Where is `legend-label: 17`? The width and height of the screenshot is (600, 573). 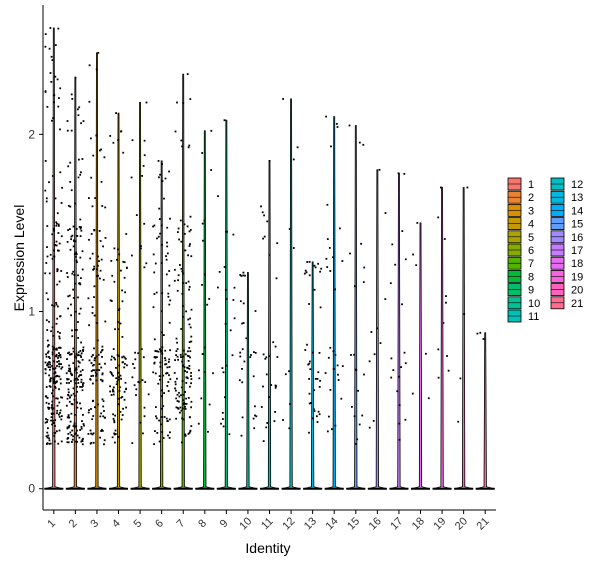
legend-label: 17 is located at coordinates (577, 251).